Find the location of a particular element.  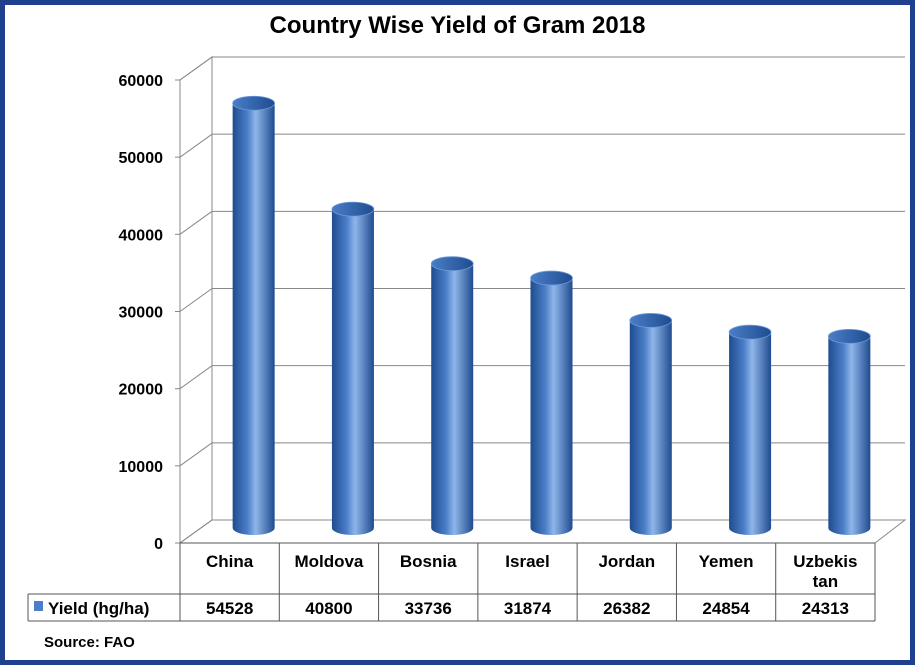

source-note: Source: FAO is located at coordinates (89, 642).